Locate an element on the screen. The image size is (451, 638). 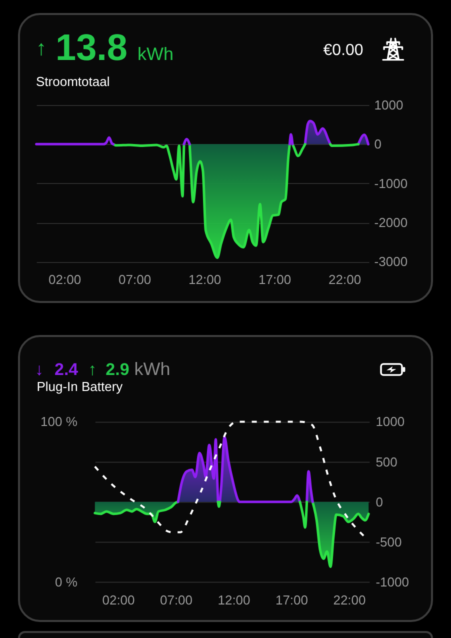
text: €0.00 is located at coordinates (343, 51).